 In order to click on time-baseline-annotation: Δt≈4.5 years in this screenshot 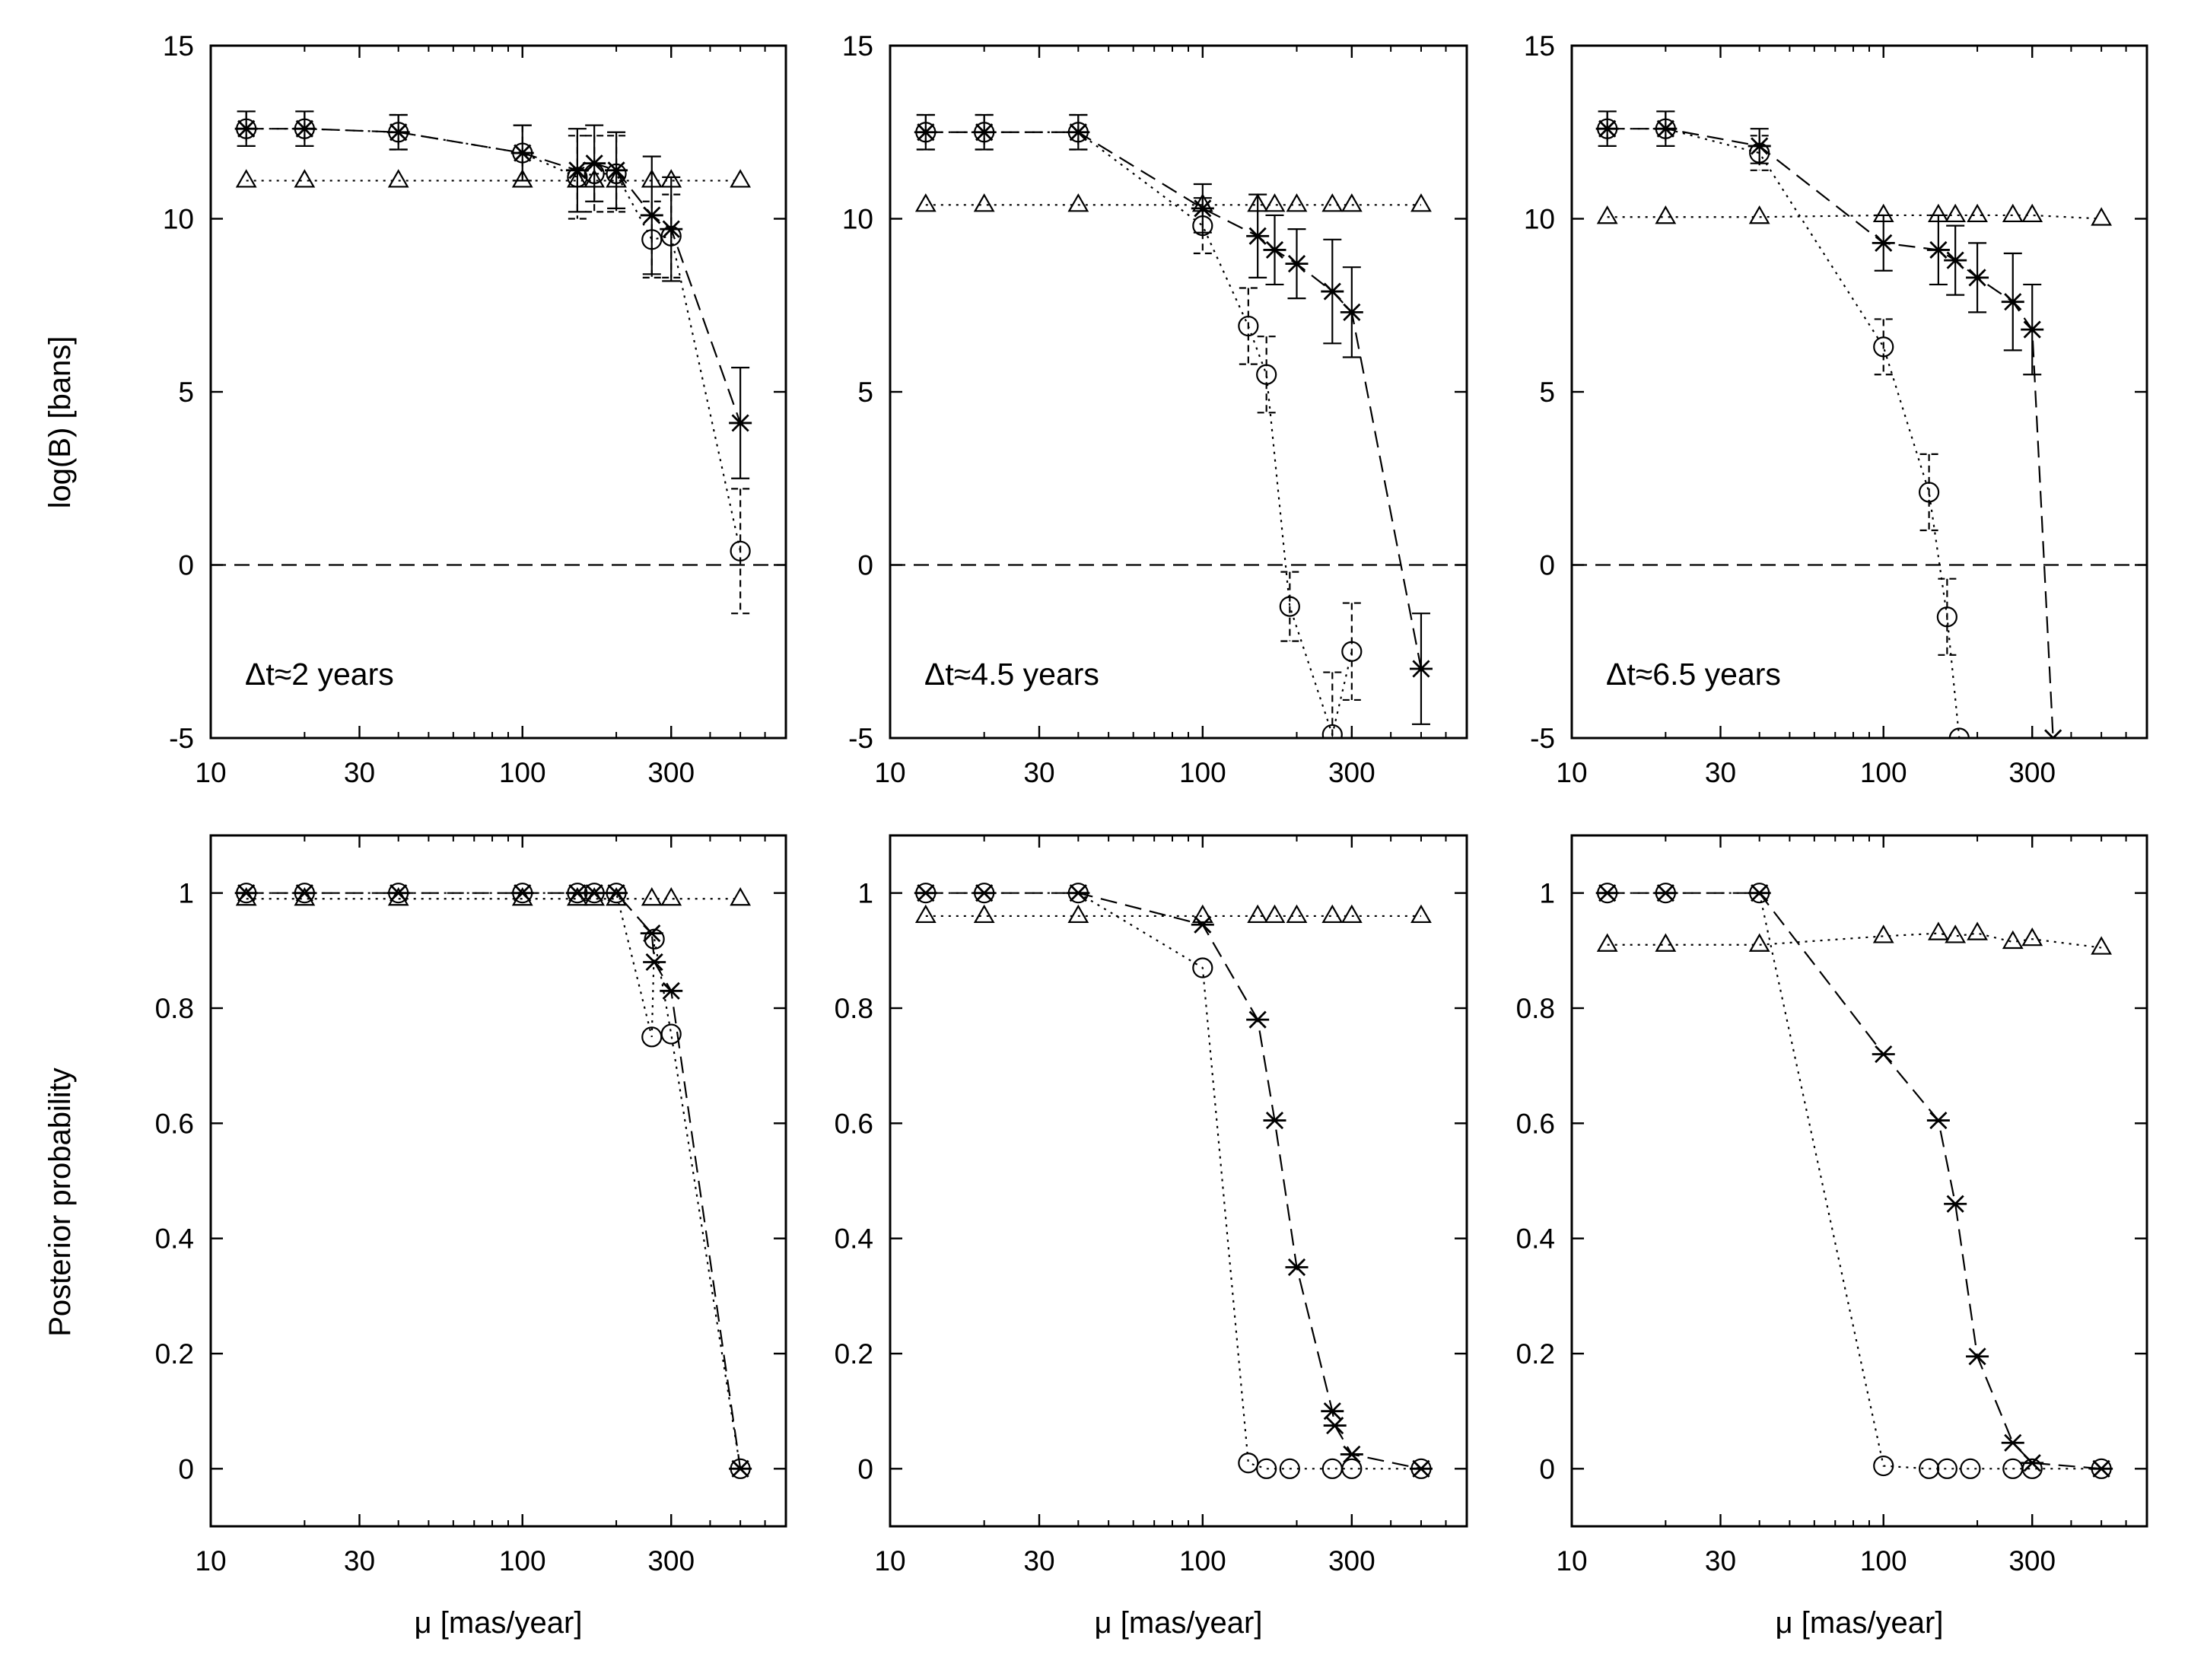, I will do `click(1011, 674)`.